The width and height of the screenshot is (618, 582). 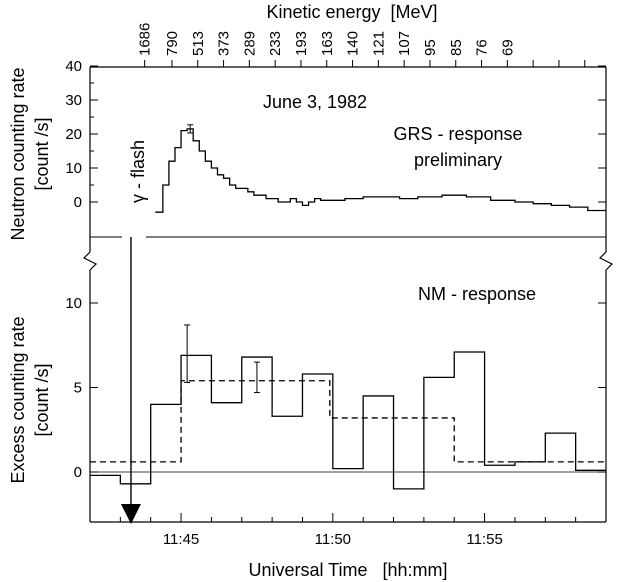 What do you see at coordinates (18, 399) in the screenshot?
I see `excess-y-title-line1: Excess counting rate` at bounding box center [18, 399].